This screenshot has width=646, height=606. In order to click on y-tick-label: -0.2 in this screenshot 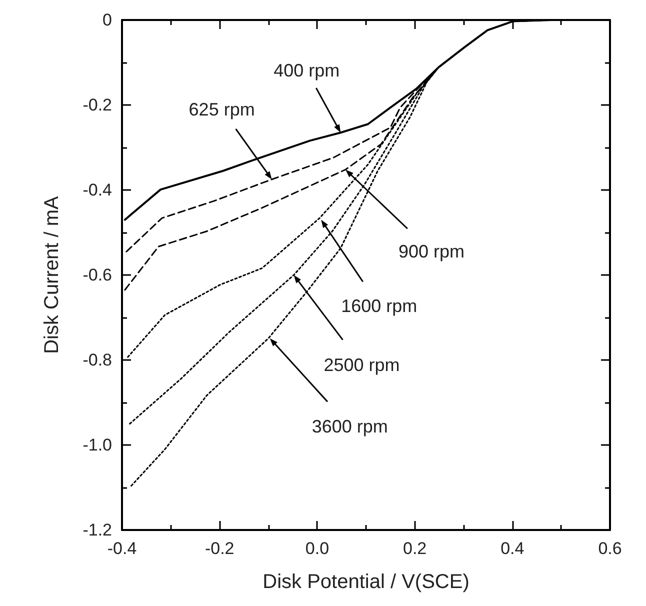, I will do `click(97, 105)`.